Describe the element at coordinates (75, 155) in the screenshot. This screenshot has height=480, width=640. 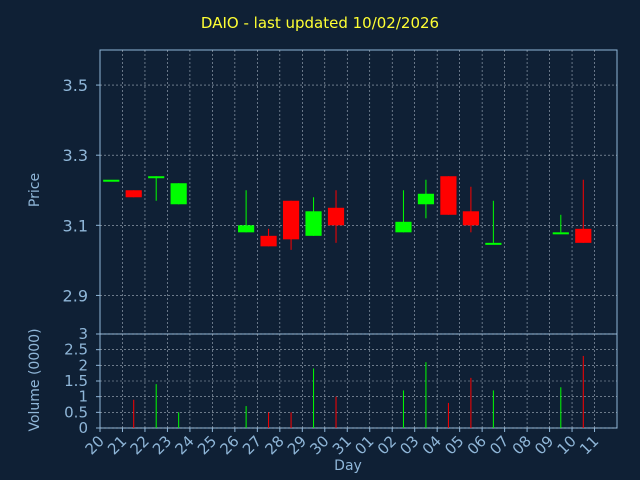
I see `price-tick-label: 3.3` at that location.